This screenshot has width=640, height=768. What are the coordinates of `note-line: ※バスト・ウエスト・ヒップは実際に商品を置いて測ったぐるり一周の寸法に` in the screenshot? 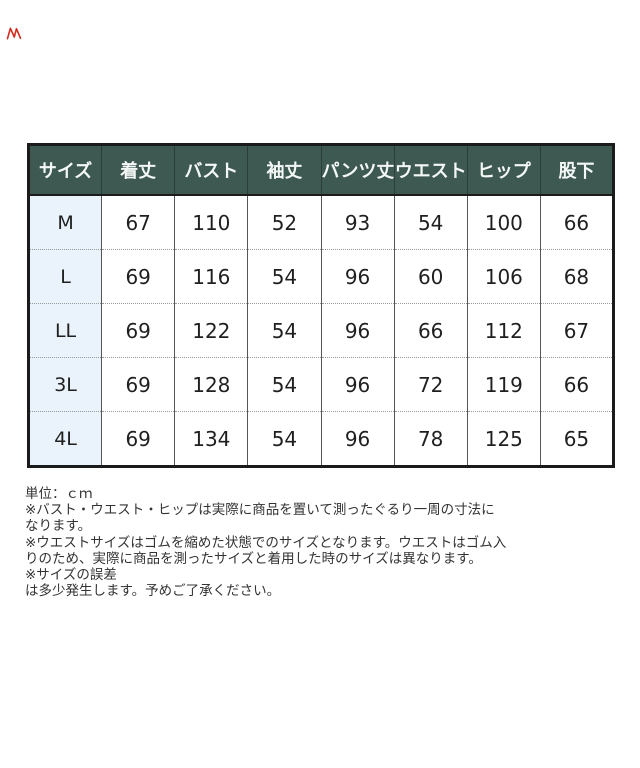 It's located at (260, 510).